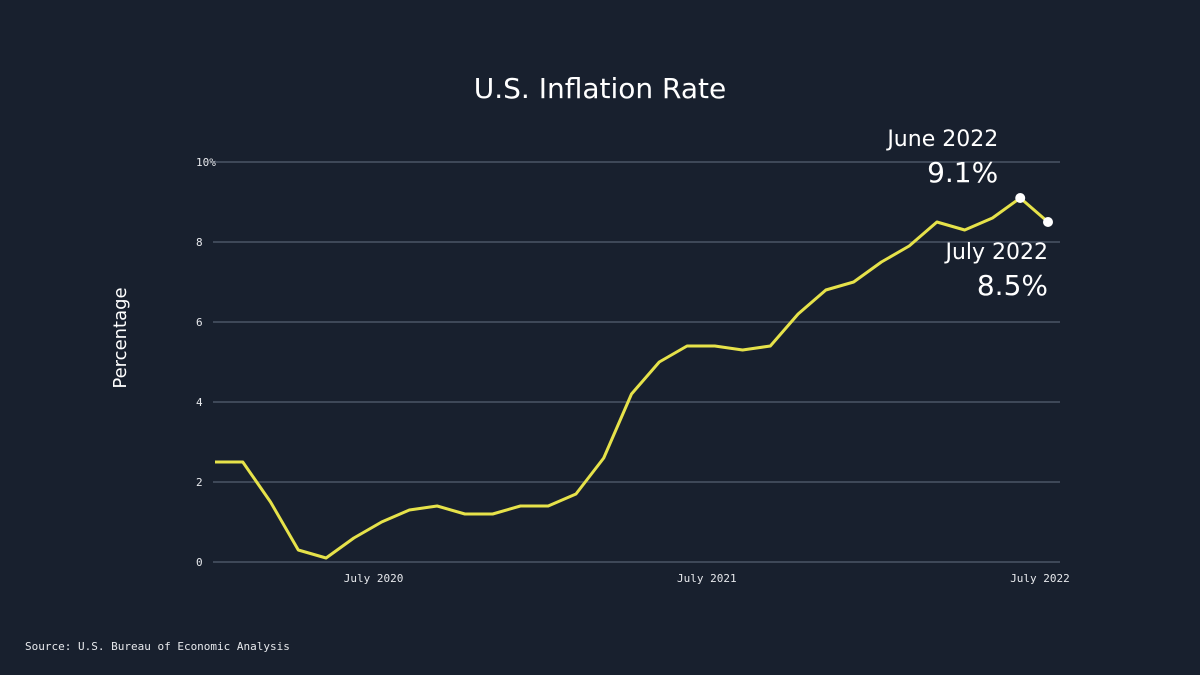  What do you see at coordinates (600, 88) in the screenshot?
I see `chart-title: U.S. Inflation Rate` at bounding box center [600, 88].